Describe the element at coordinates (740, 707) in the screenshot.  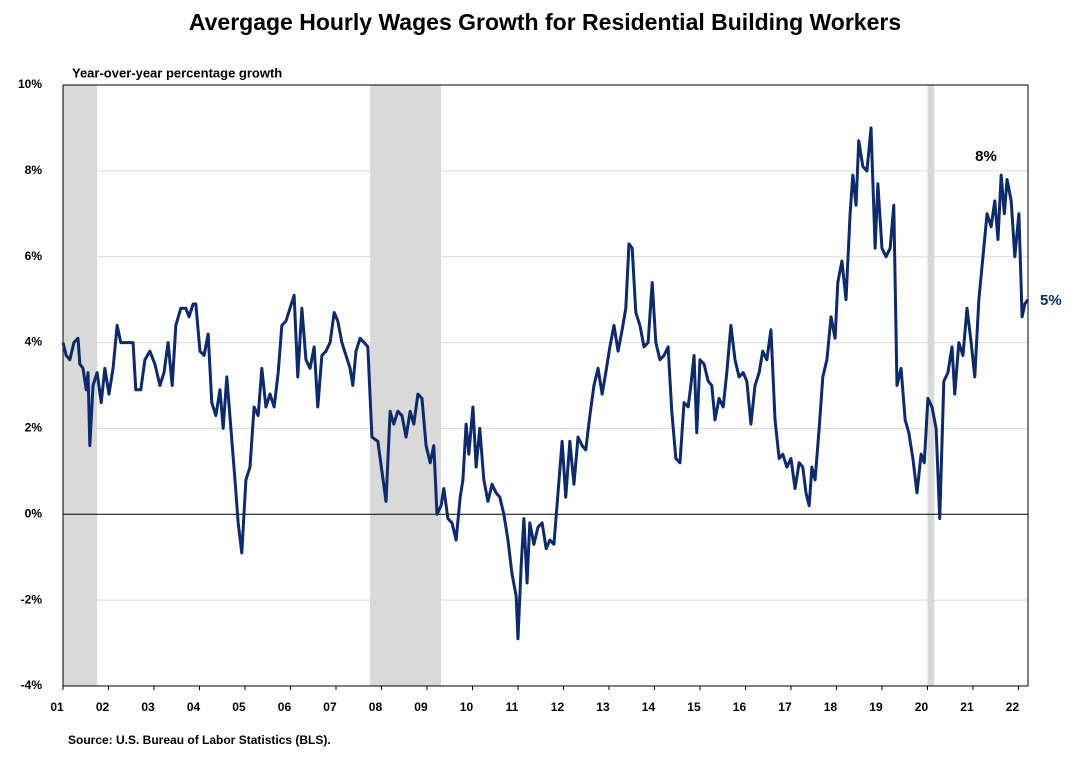
I see `x-tick-label: 16` at that location.